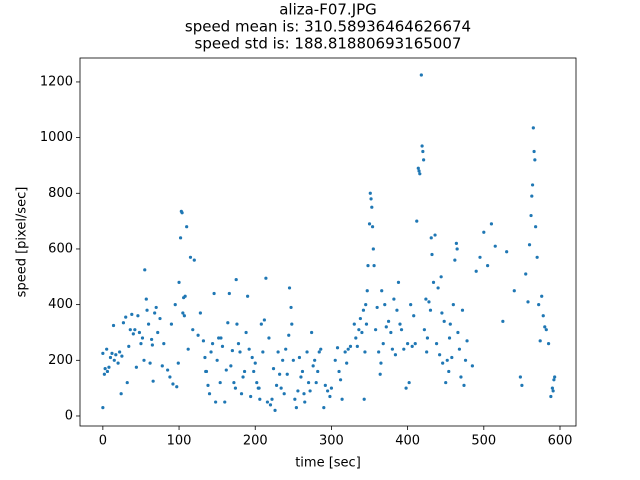 This screenshot has width=640, height=480. I want to click on y-tick-label: 200, so click(60, 360).